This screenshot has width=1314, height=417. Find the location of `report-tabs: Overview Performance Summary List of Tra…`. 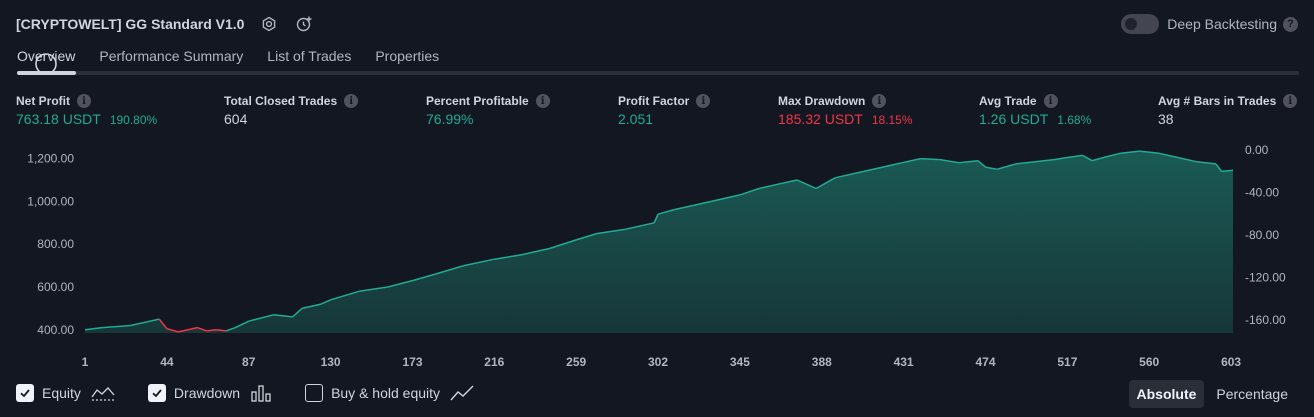

report-tabs: Overview Performance Summary List of Tra… is located at coordinates (240, 56).